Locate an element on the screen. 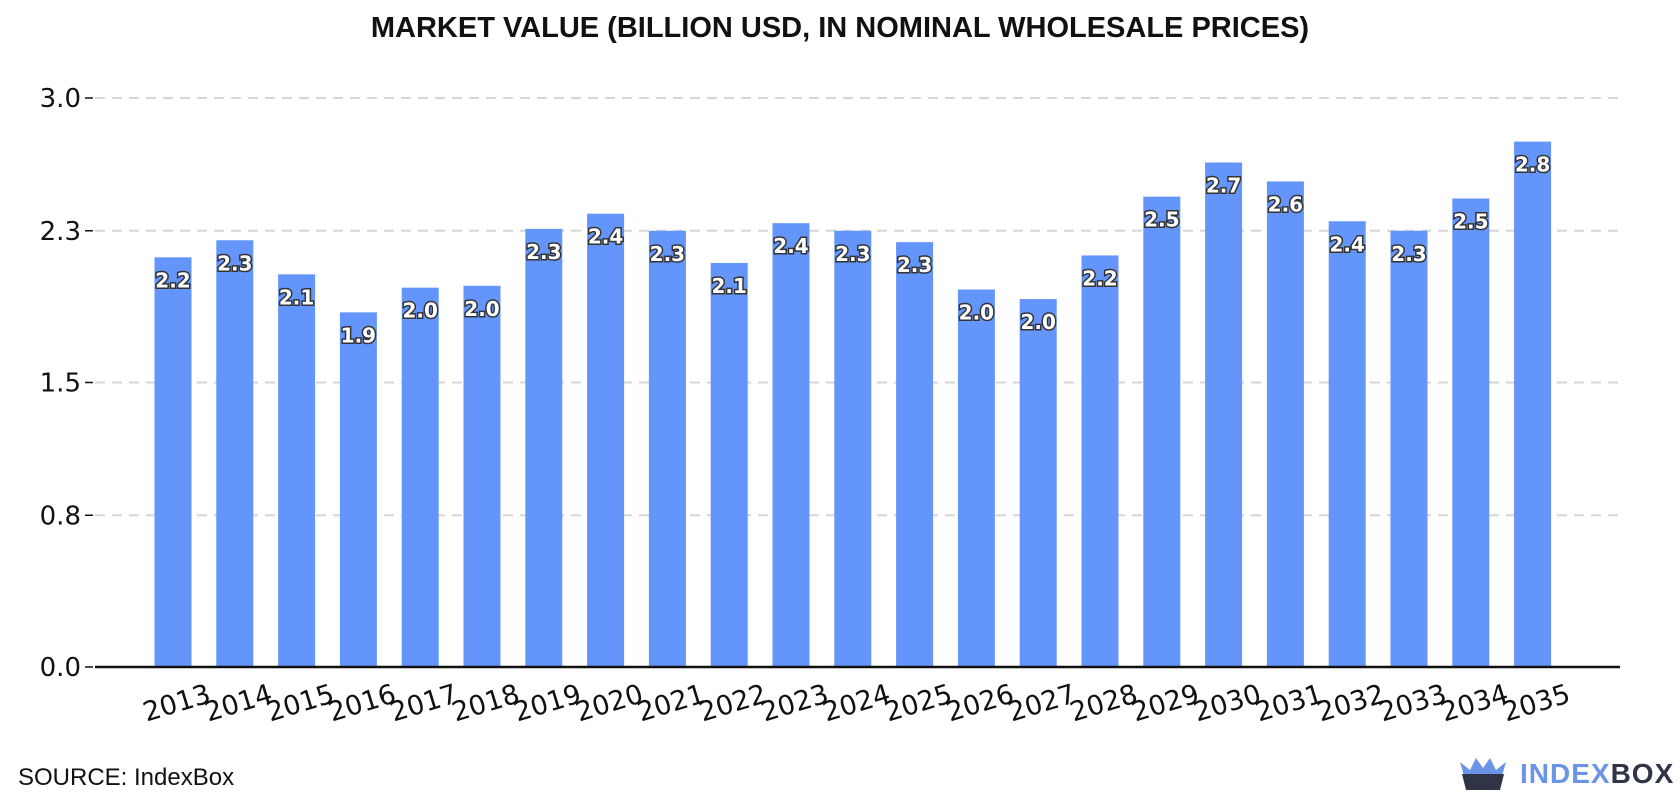 This screenshot has width=1680, height=800. data-label: 1.9 is located at coordinates (358, 335).